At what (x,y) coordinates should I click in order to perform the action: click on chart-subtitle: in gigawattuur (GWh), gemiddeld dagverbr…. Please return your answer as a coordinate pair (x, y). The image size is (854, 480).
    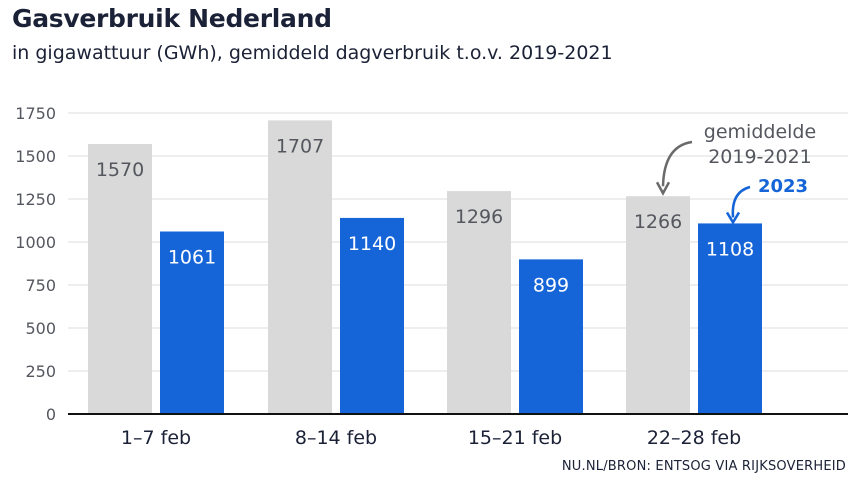
    Looking at the image, I should click on (312, 53).